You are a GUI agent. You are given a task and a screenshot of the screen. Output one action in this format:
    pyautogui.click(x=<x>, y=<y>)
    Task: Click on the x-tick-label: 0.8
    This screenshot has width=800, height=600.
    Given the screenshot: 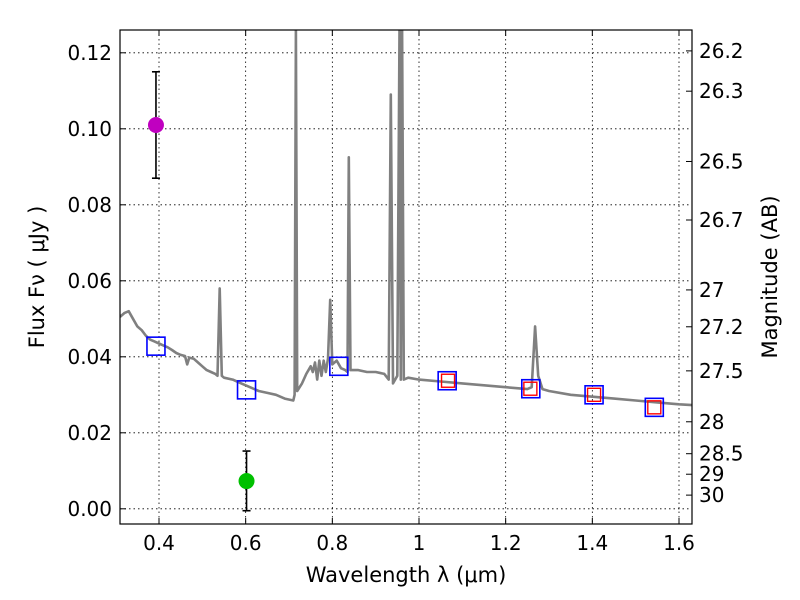 What is the action you would take?
    pyautogui.click(x=332, y=543)
    